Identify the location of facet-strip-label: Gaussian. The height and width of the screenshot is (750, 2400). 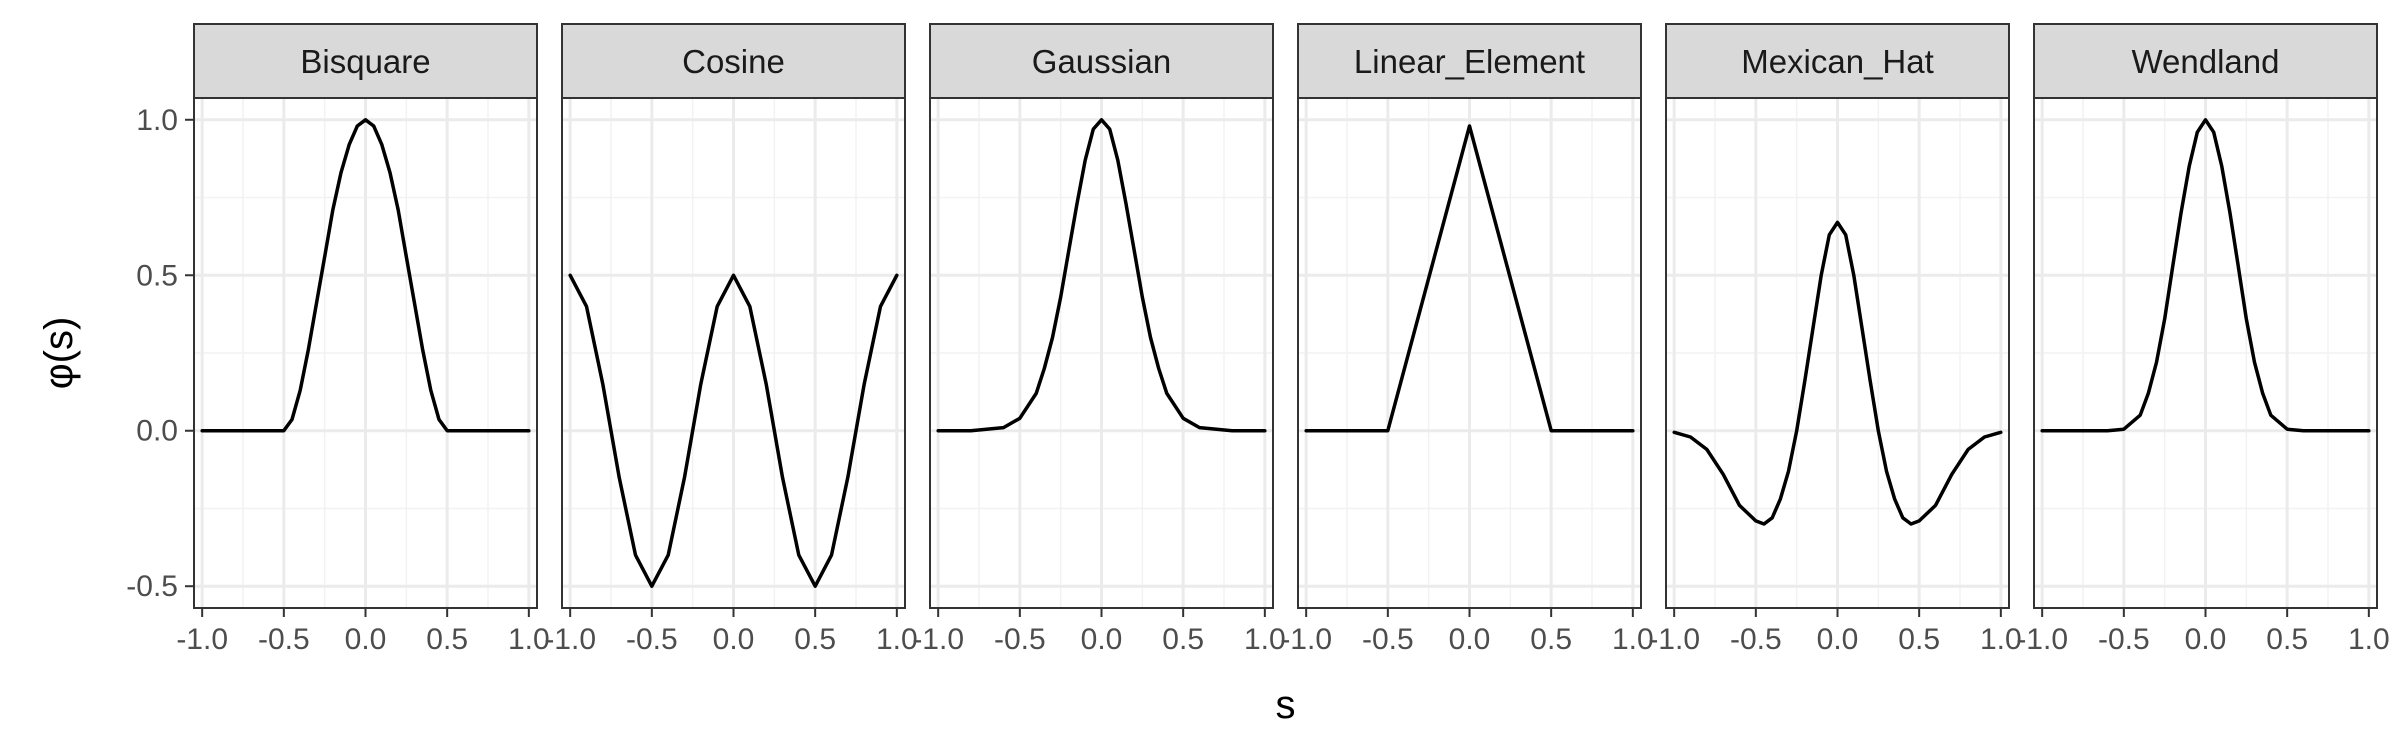
(1101, 61).